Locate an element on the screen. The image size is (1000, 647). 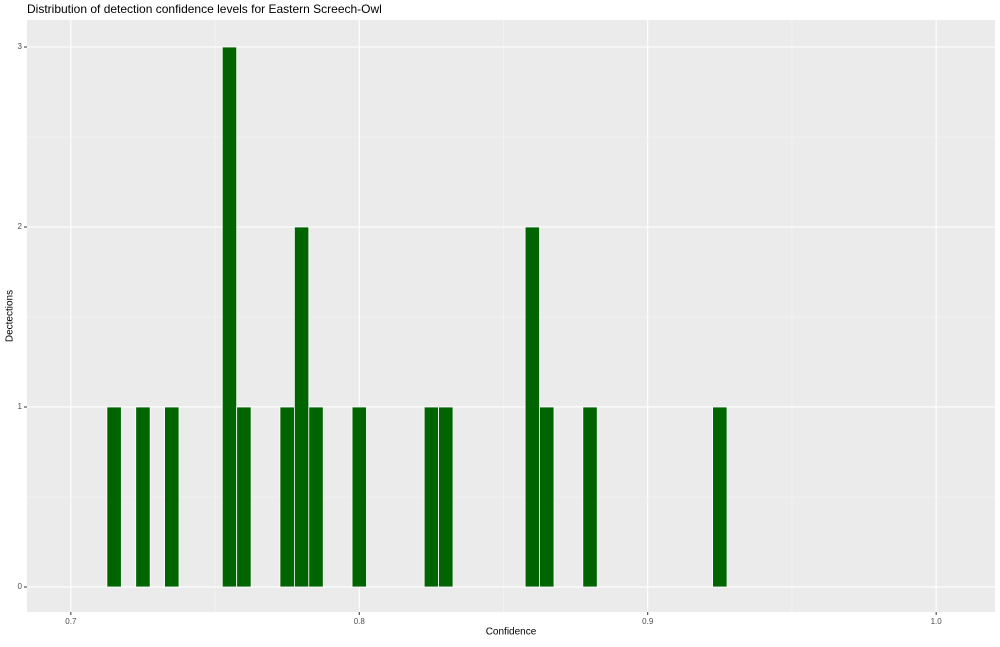
x-tick-label: 0.9 is located at coordinates (648, 621).